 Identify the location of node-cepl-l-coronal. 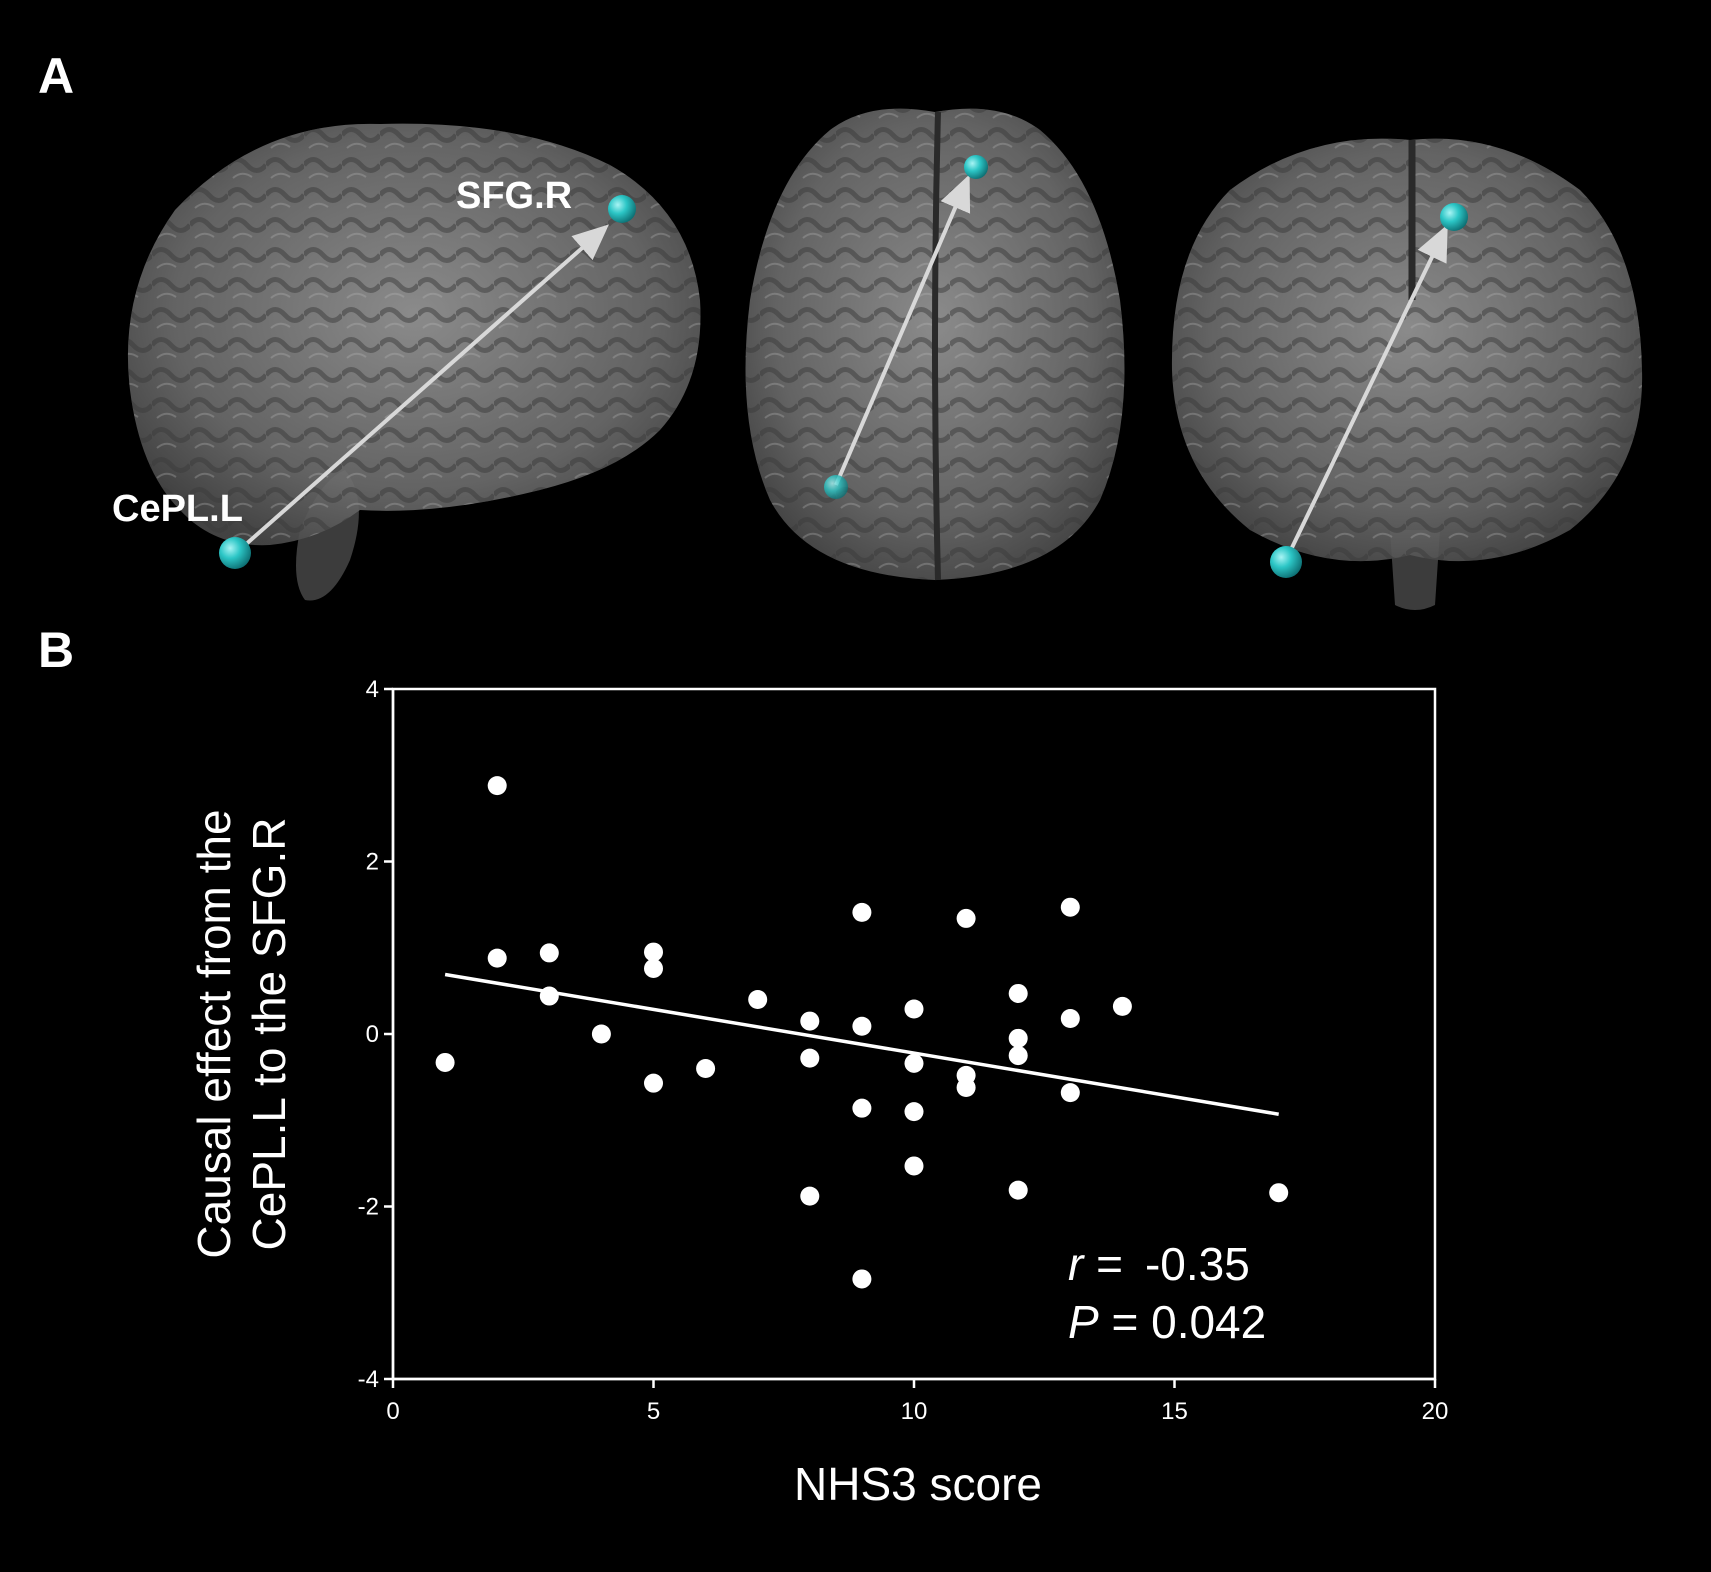
(1286, 562).